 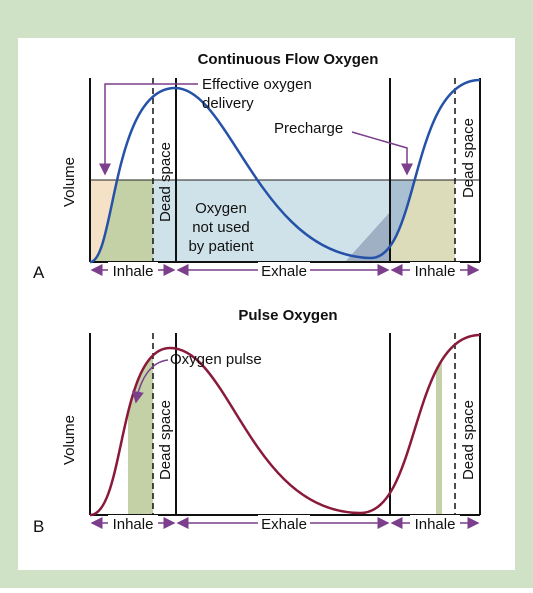 I want to click on note: by patient, so click(x=221, y=246).